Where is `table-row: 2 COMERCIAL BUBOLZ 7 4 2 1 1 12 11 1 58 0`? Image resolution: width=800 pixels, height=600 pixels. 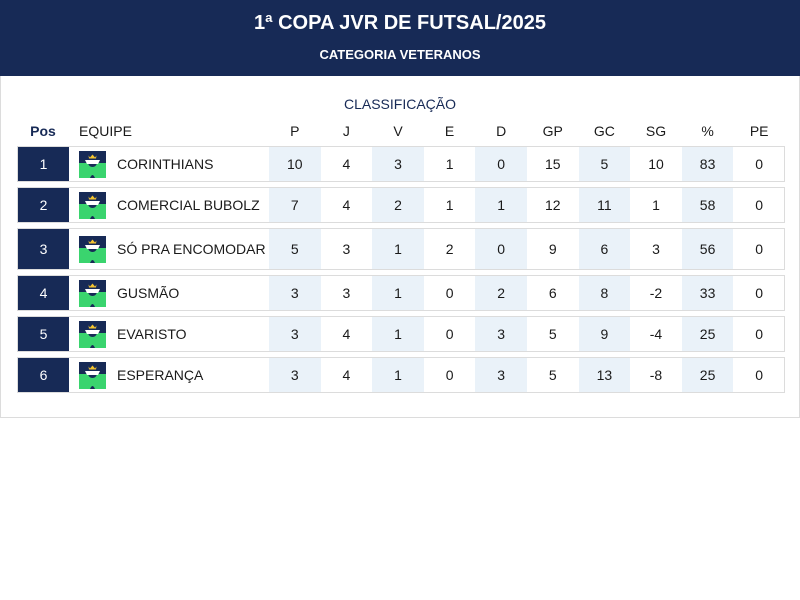 table-row: 2 COMERCIAL BUBOLZ 7 4 2 1 1 12 11 1 58 0 is located at coordinates (401, 205).